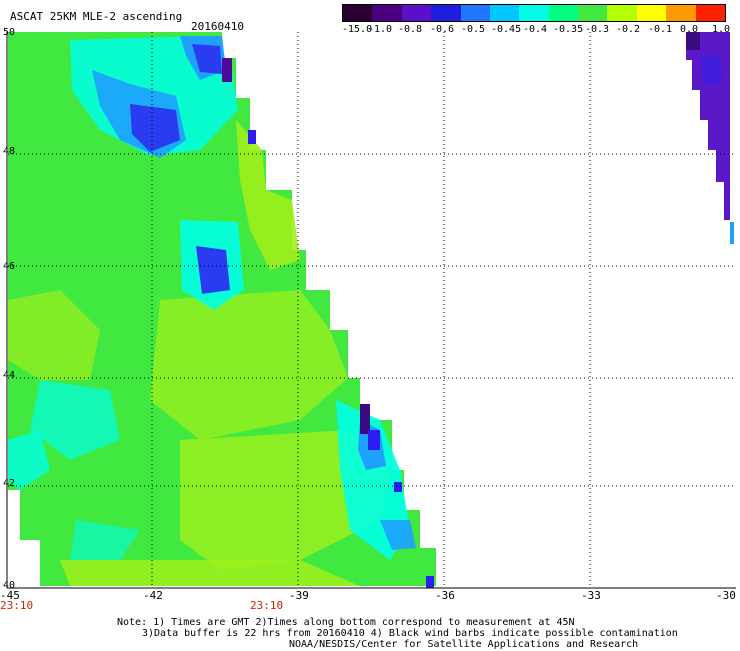 The width and height of the screenshot is (740, 651). I want to click on swath-patch-cyan6, so click(105, 540).